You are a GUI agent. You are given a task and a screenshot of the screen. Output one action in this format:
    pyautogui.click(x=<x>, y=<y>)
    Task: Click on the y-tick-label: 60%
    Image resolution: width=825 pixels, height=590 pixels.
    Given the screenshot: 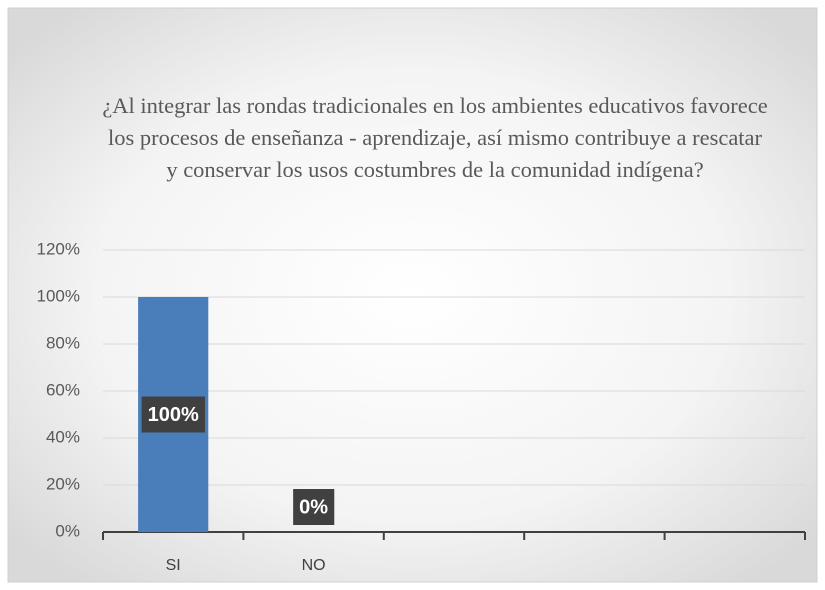 What is the action you would take?
    pyautogui.click(x=63, y=389)
    